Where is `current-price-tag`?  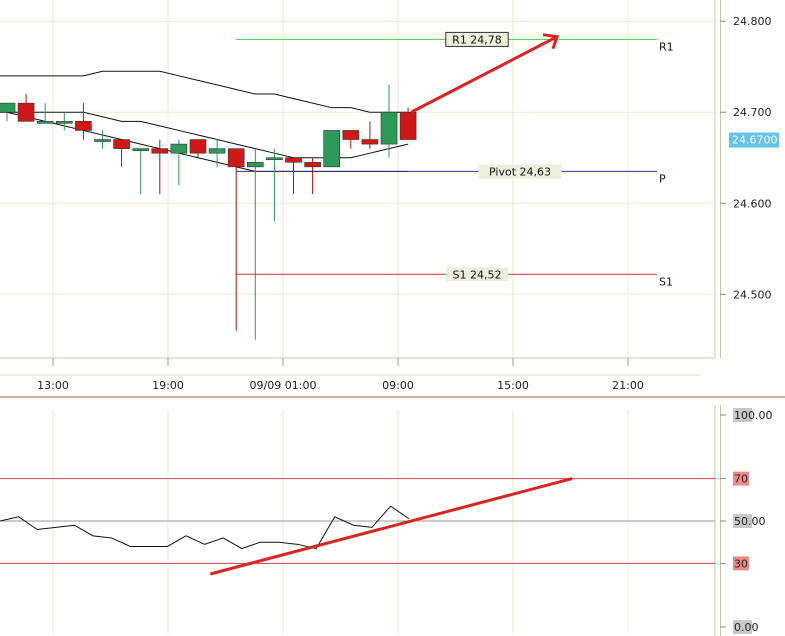
current-price-tag is located at coordinates (754, 140).